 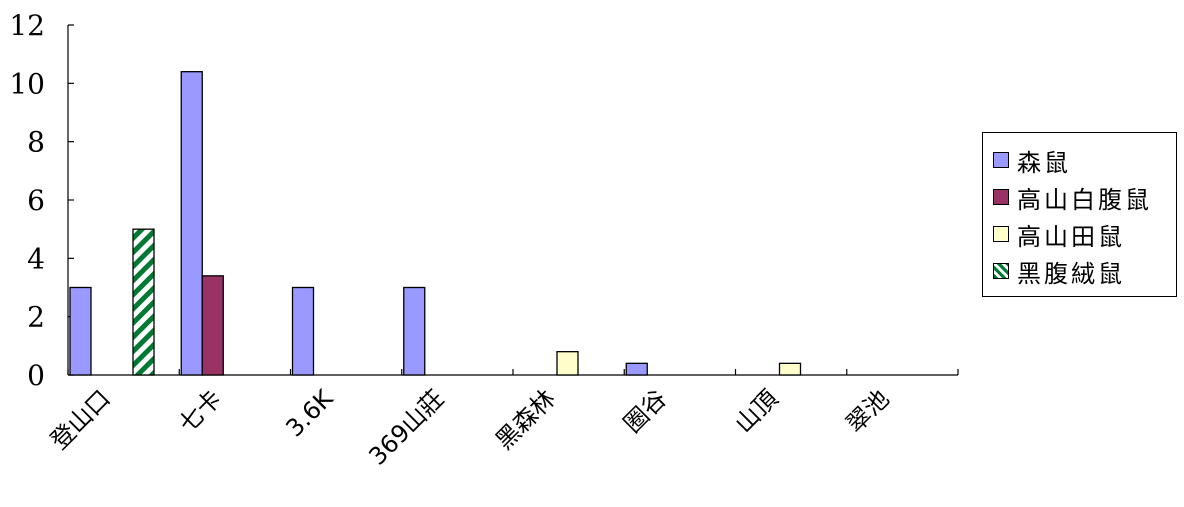 I want to click on legend-label: 高山白腹鼠, so click(x=1084, y=199).